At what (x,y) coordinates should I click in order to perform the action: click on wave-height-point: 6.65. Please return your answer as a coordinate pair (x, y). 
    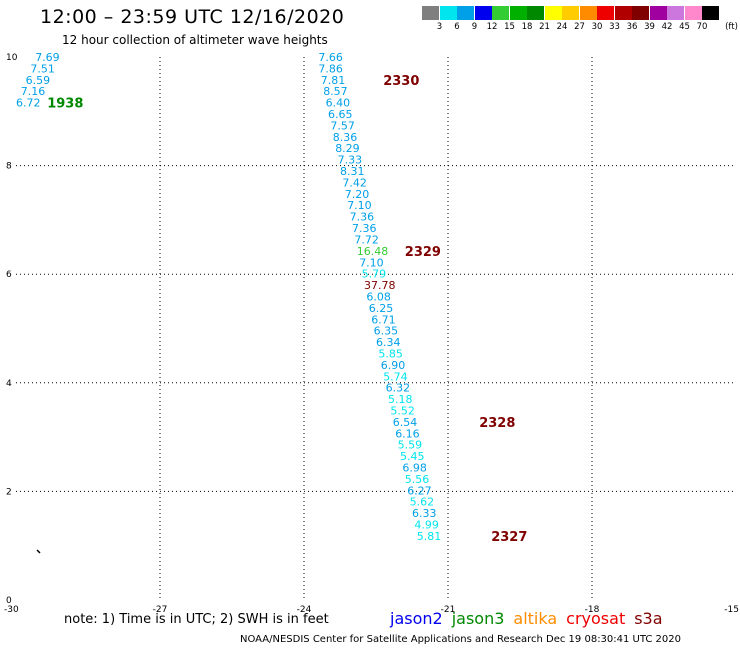
    Looking at the image, I should click on (340, 114).